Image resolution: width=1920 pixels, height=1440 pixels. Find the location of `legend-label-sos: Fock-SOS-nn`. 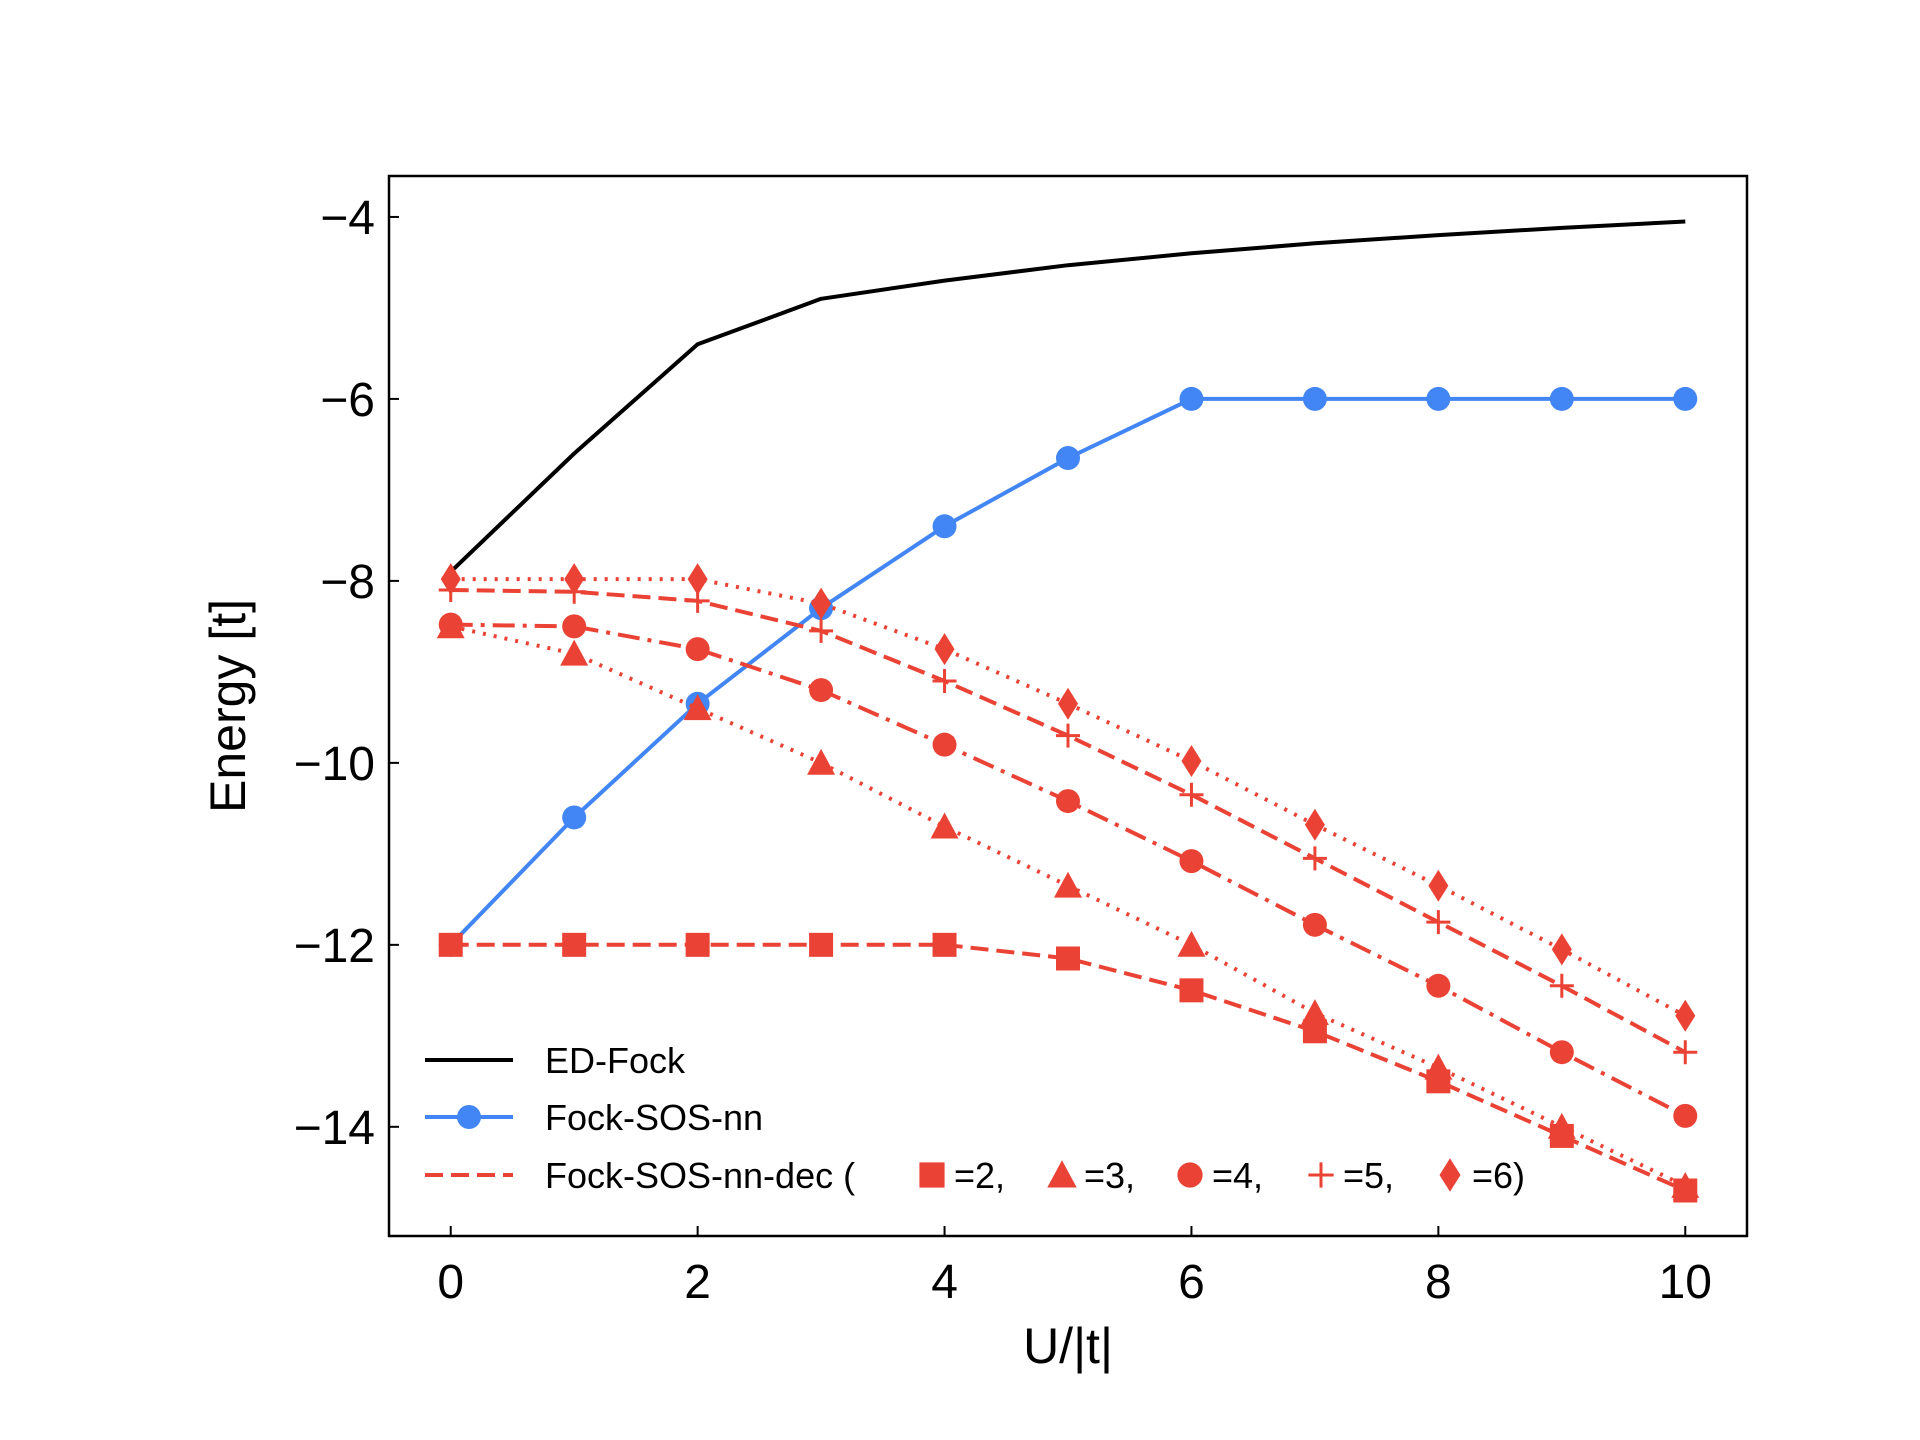

legend-label-sos: Fock-SOS-nn is located at coordinates (654, 1117).